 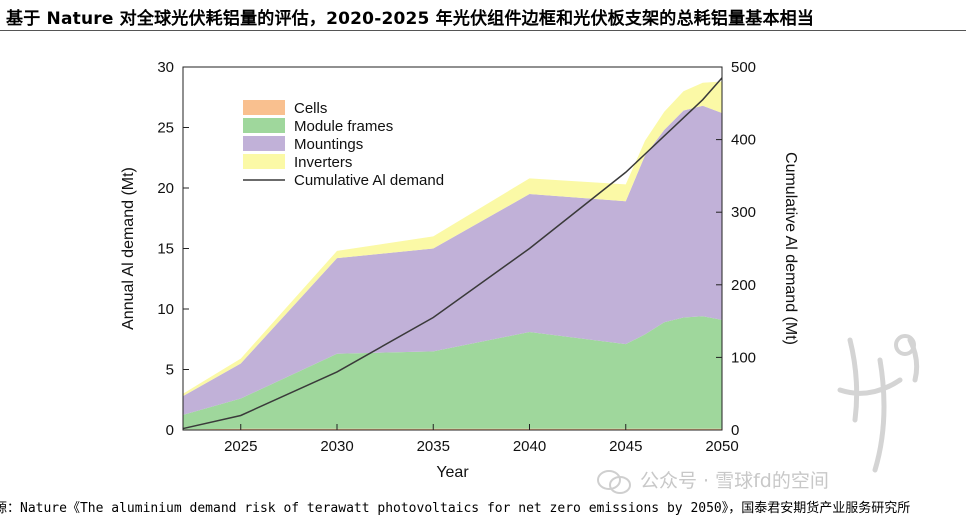 I want to click on x-tick-label: 2030, so click(x=336, y=446).